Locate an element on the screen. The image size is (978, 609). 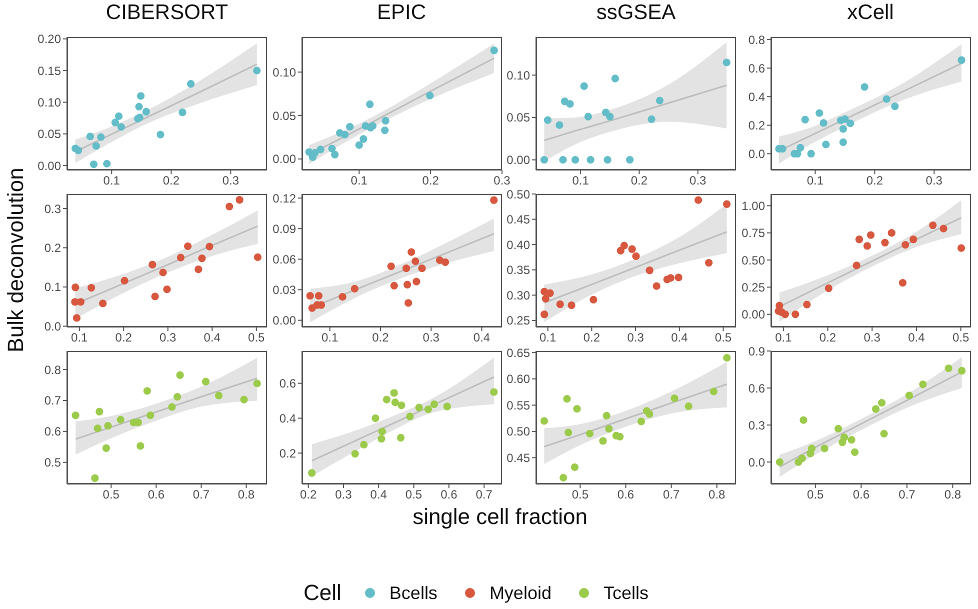
y-tick-label: 0.30 is located at coordinates (518, 295).